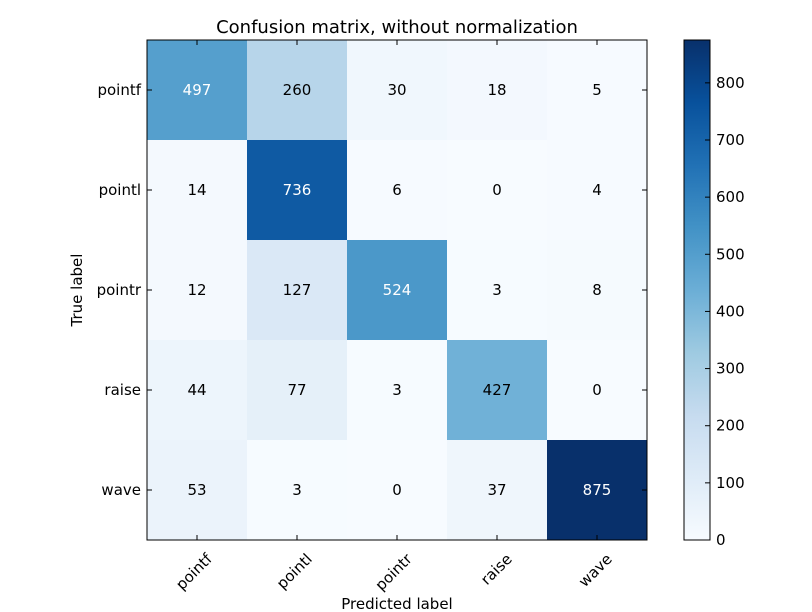 The image size is (812, 612). What do you see at coordinates (119, 290) in the screenshot?
I see `y-tick-label: pointr` at bounding box center [119, 290].